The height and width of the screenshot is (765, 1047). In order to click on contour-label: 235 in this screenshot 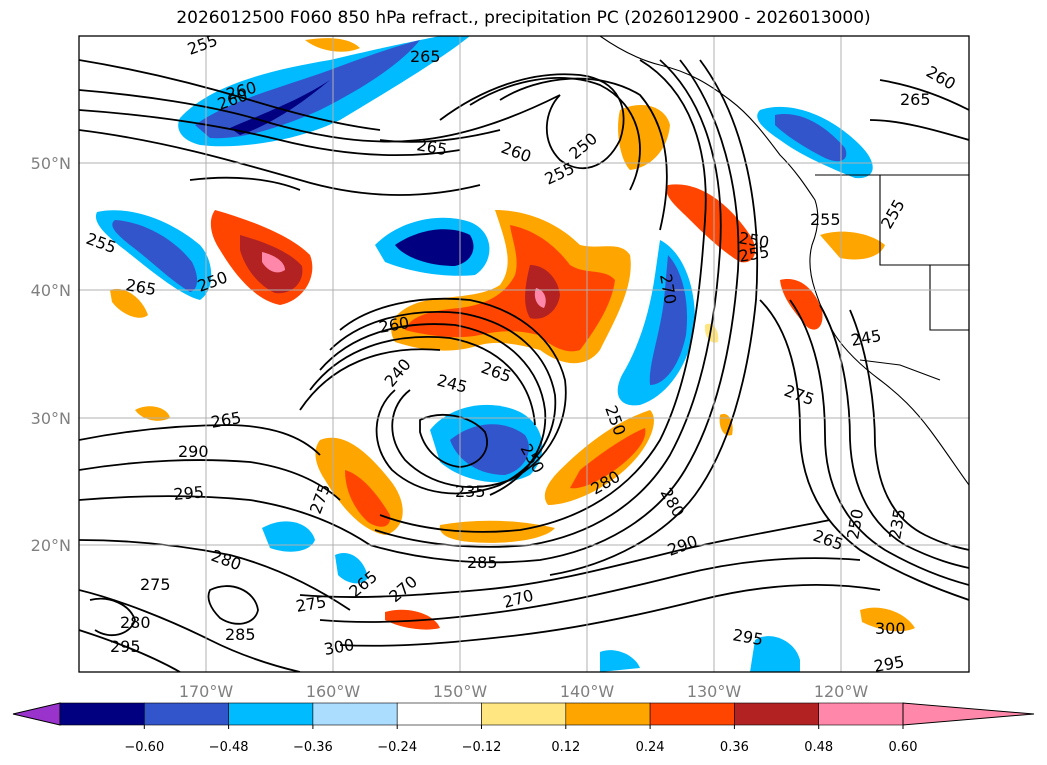, I will do `click(470, 491)`.